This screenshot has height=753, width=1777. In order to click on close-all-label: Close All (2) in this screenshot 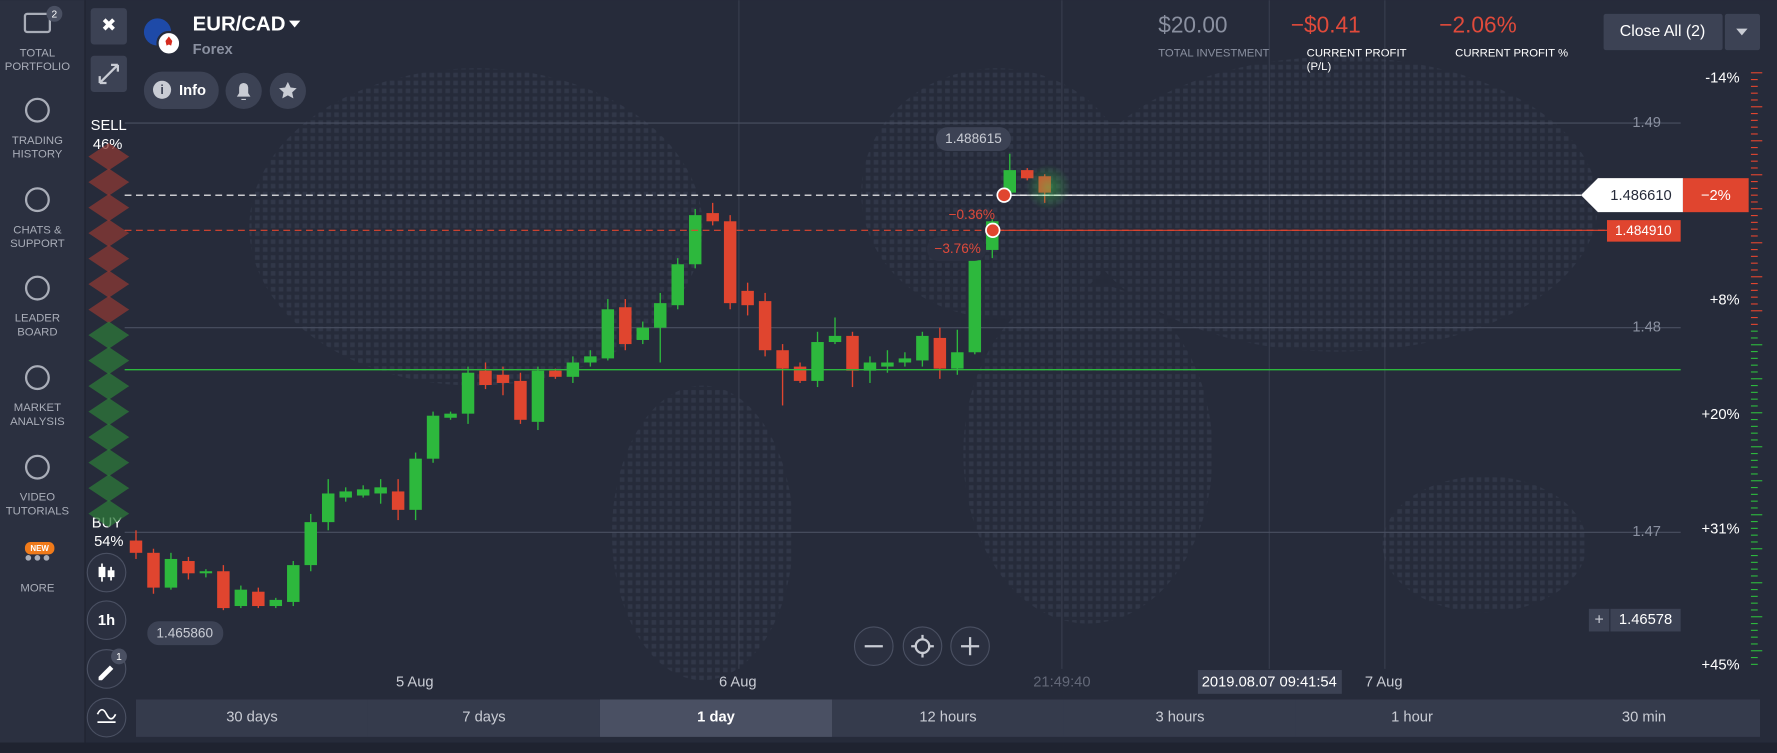, I will do `click(1663, 31)`.